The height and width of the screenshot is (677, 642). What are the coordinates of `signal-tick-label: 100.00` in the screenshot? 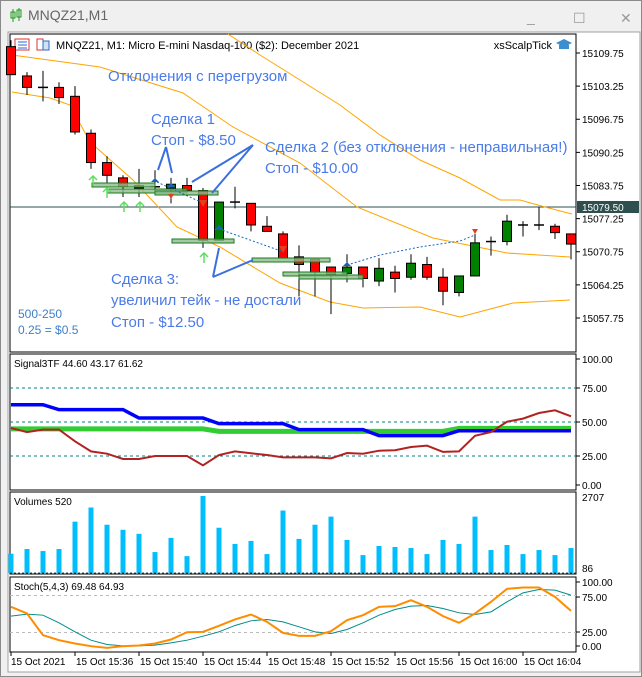 It's located at (597, 360).